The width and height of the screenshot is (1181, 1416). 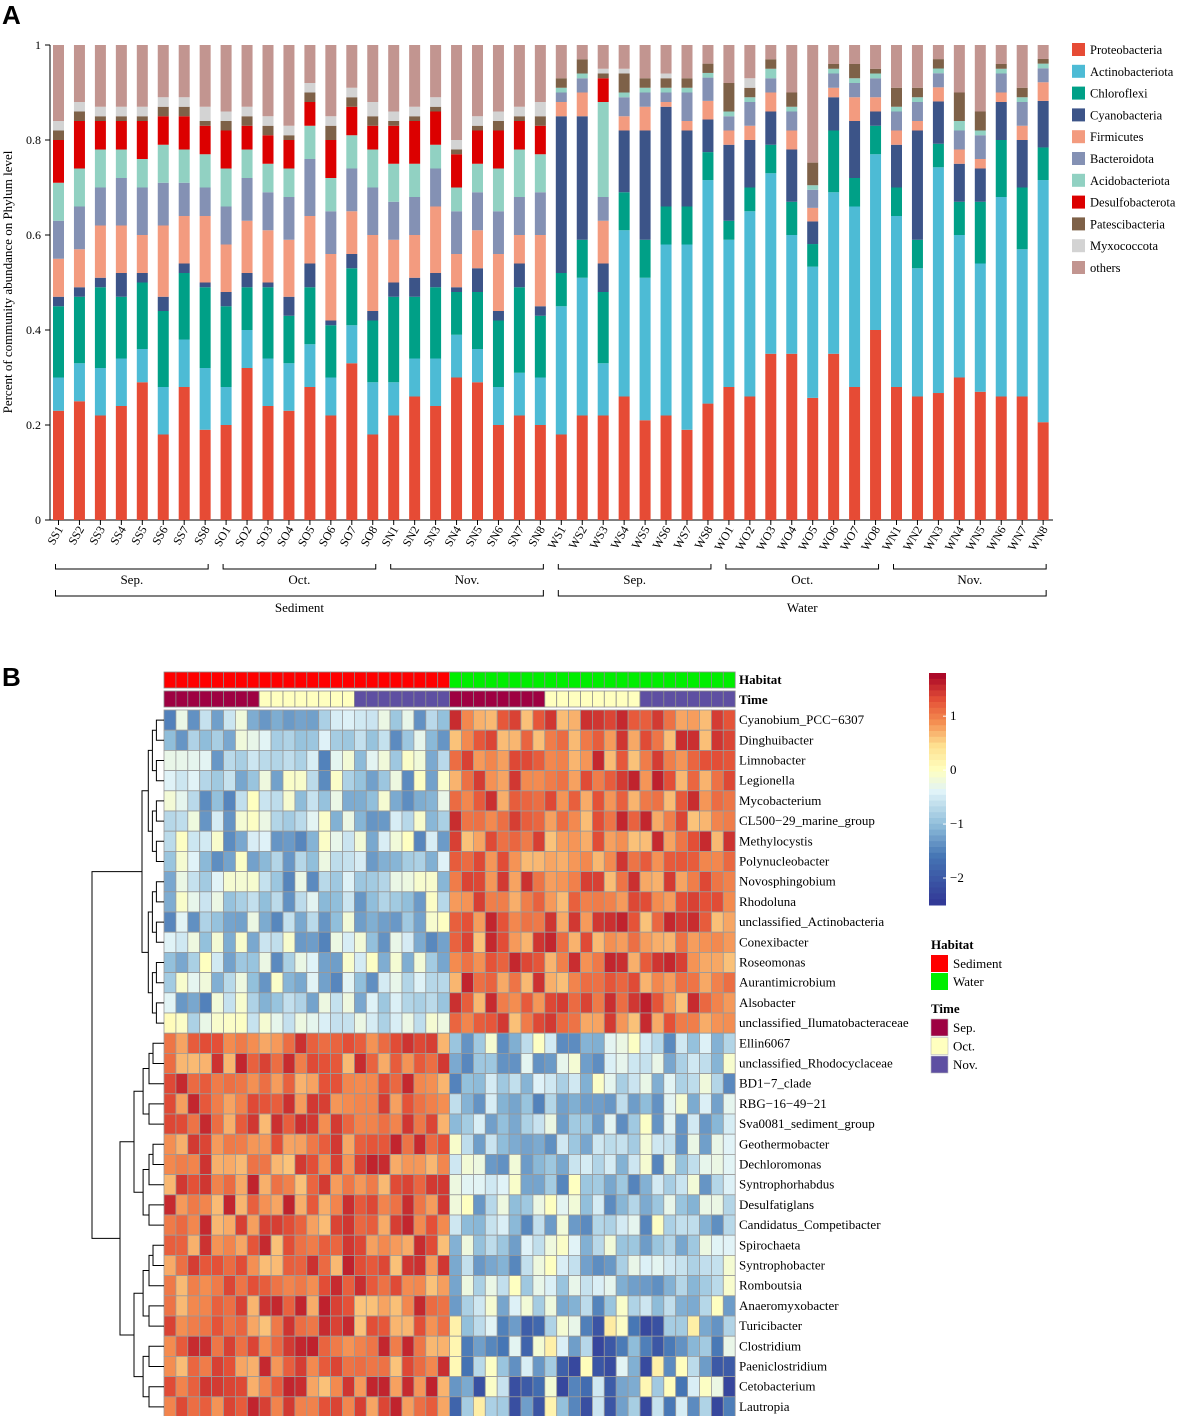 I want to click on color-scale-segment, so click(x=937, y=716).